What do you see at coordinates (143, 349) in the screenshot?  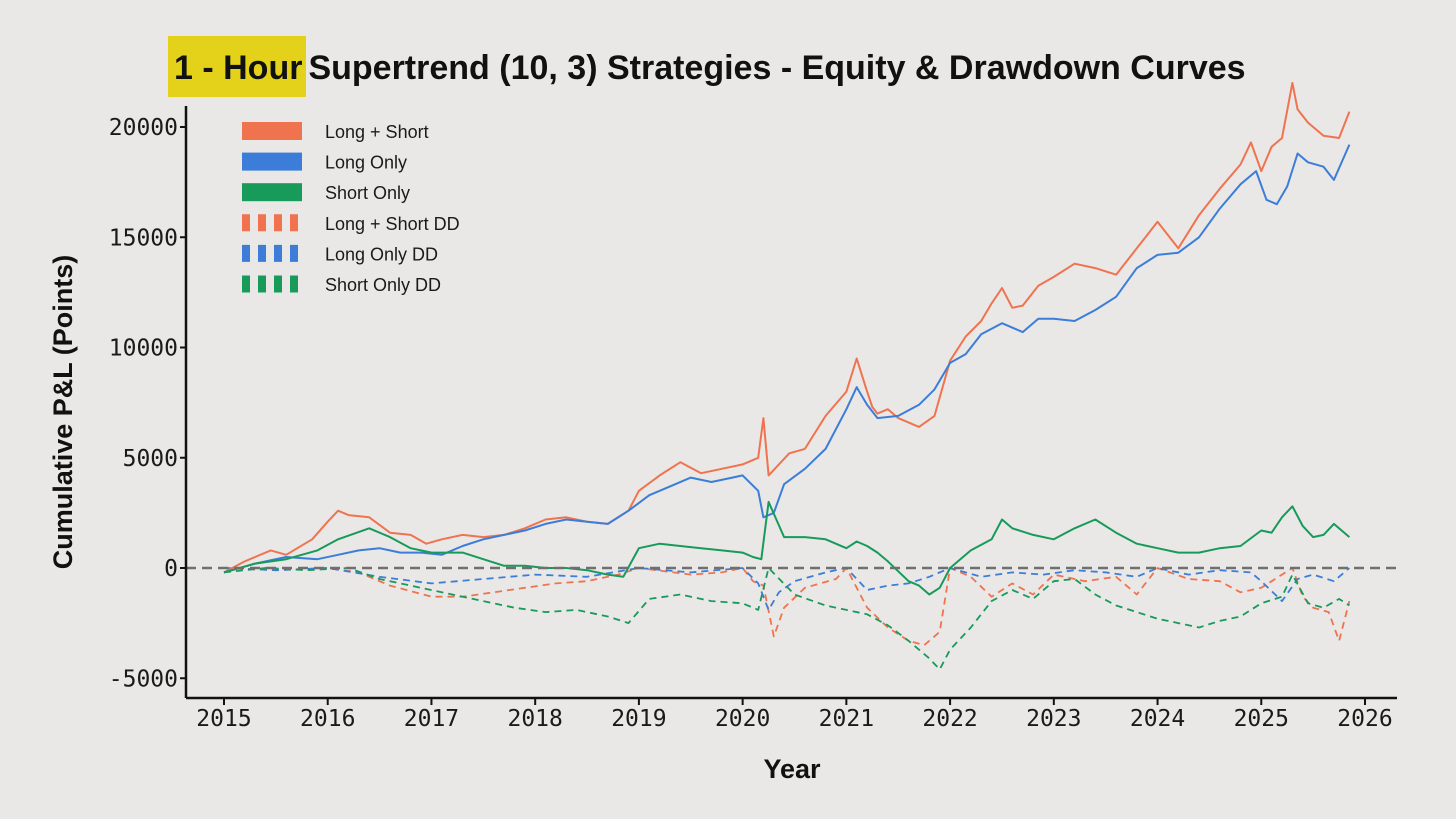 I see `y-tick-label: 10000` at bounding box center [143, 349].